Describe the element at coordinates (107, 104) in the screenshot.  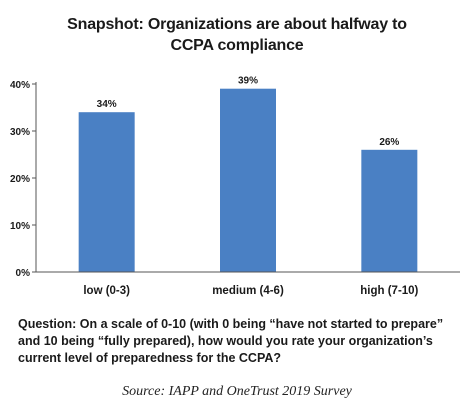
I see `bar-value-label: 34%` at that location.